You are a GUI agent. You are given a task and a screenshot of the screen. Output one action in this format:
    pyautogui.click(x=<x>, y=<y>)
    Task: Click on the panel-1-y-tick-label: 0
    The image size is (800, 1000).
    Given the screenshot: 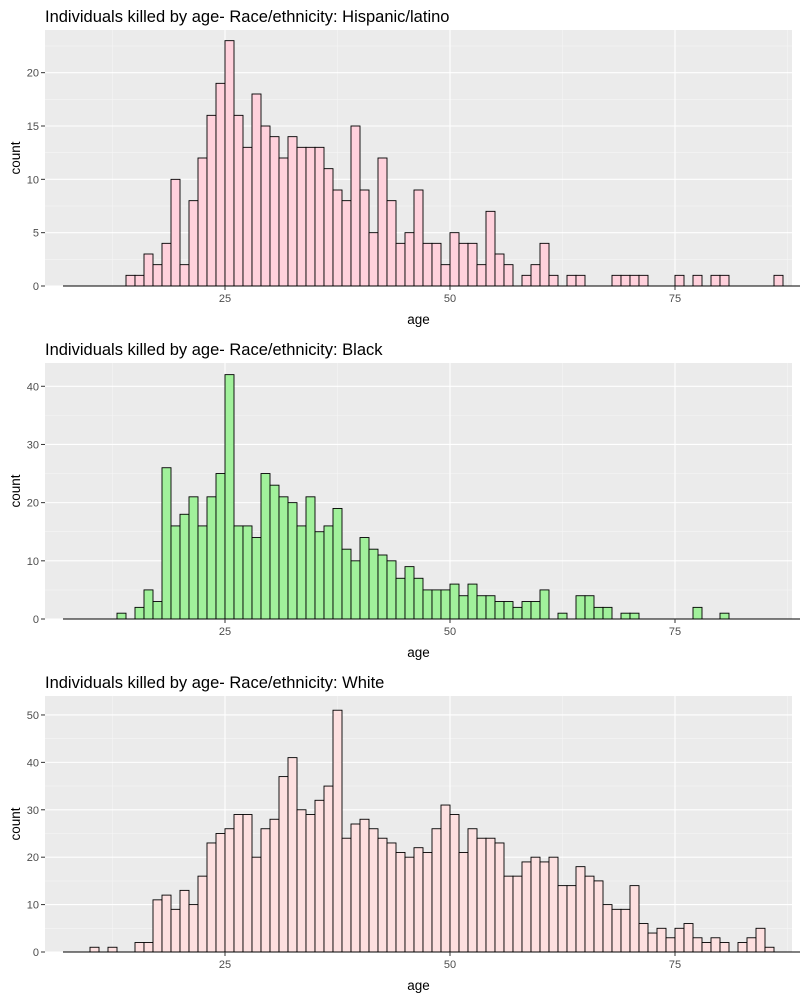 What is the action you would take?
    pyautogui.click(x=36, y=287)
    